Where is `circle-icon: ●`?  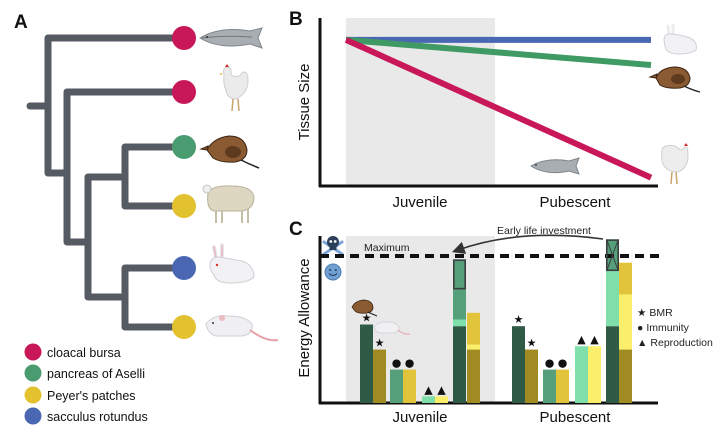
circle-icon: ● is located at coordinates (640, 328).